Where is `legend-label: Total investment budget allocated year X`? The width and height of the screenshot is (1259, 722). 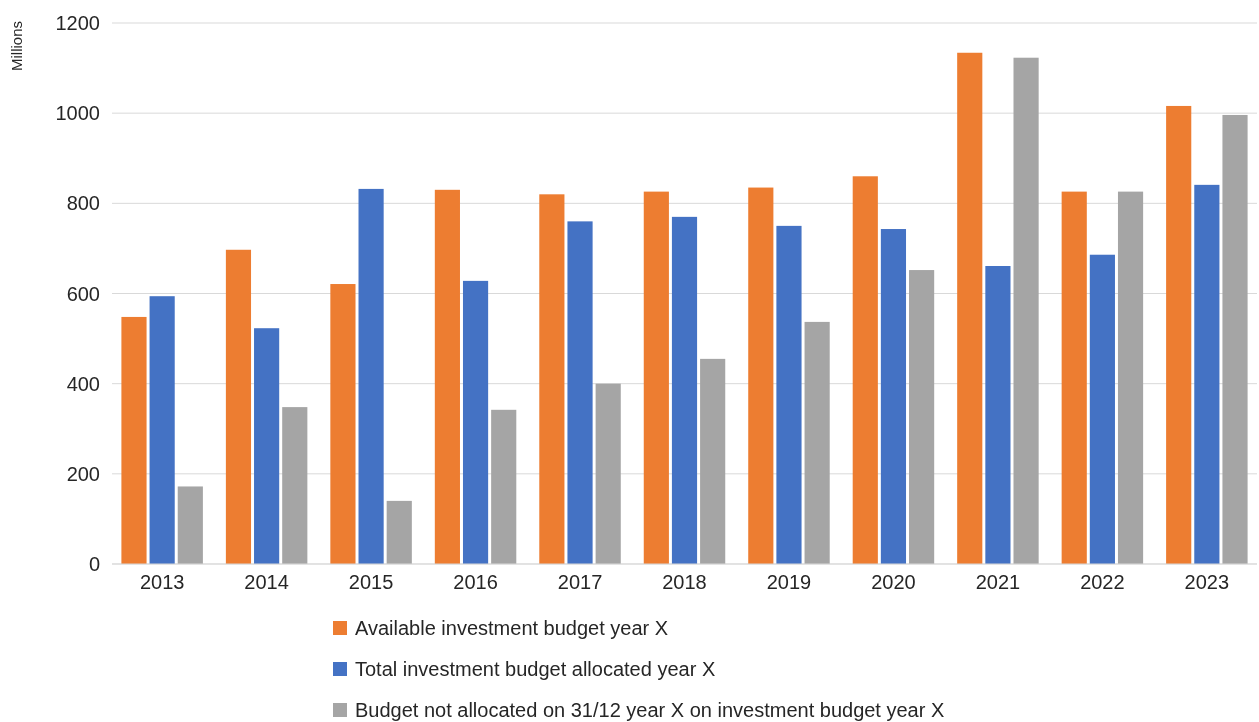 legend-label: Total investment budget allocated year X is located at coordinates (535, 669).